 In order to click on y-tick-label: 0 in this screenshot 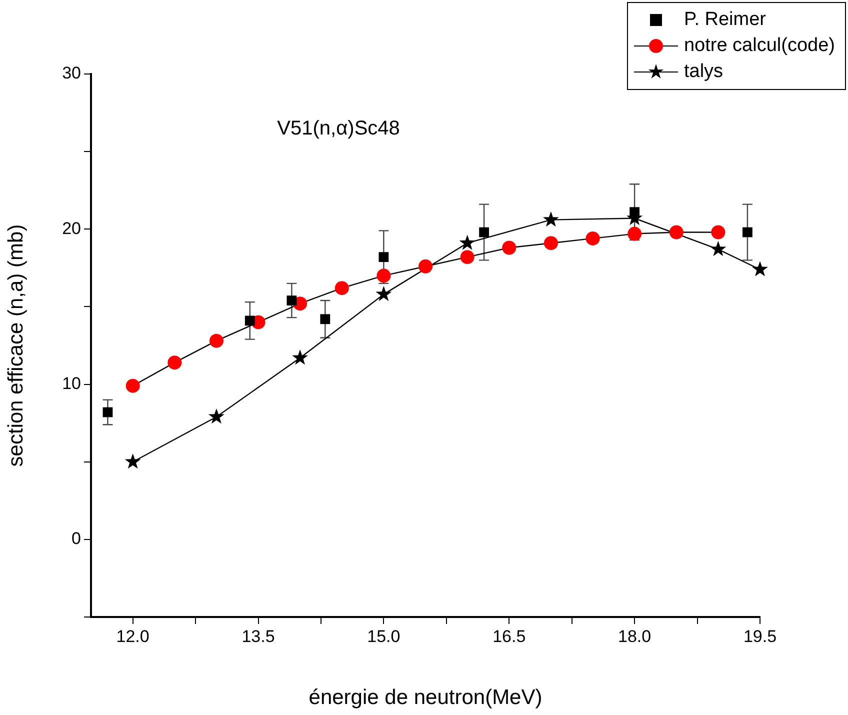, I will do `click(76, 538)`.